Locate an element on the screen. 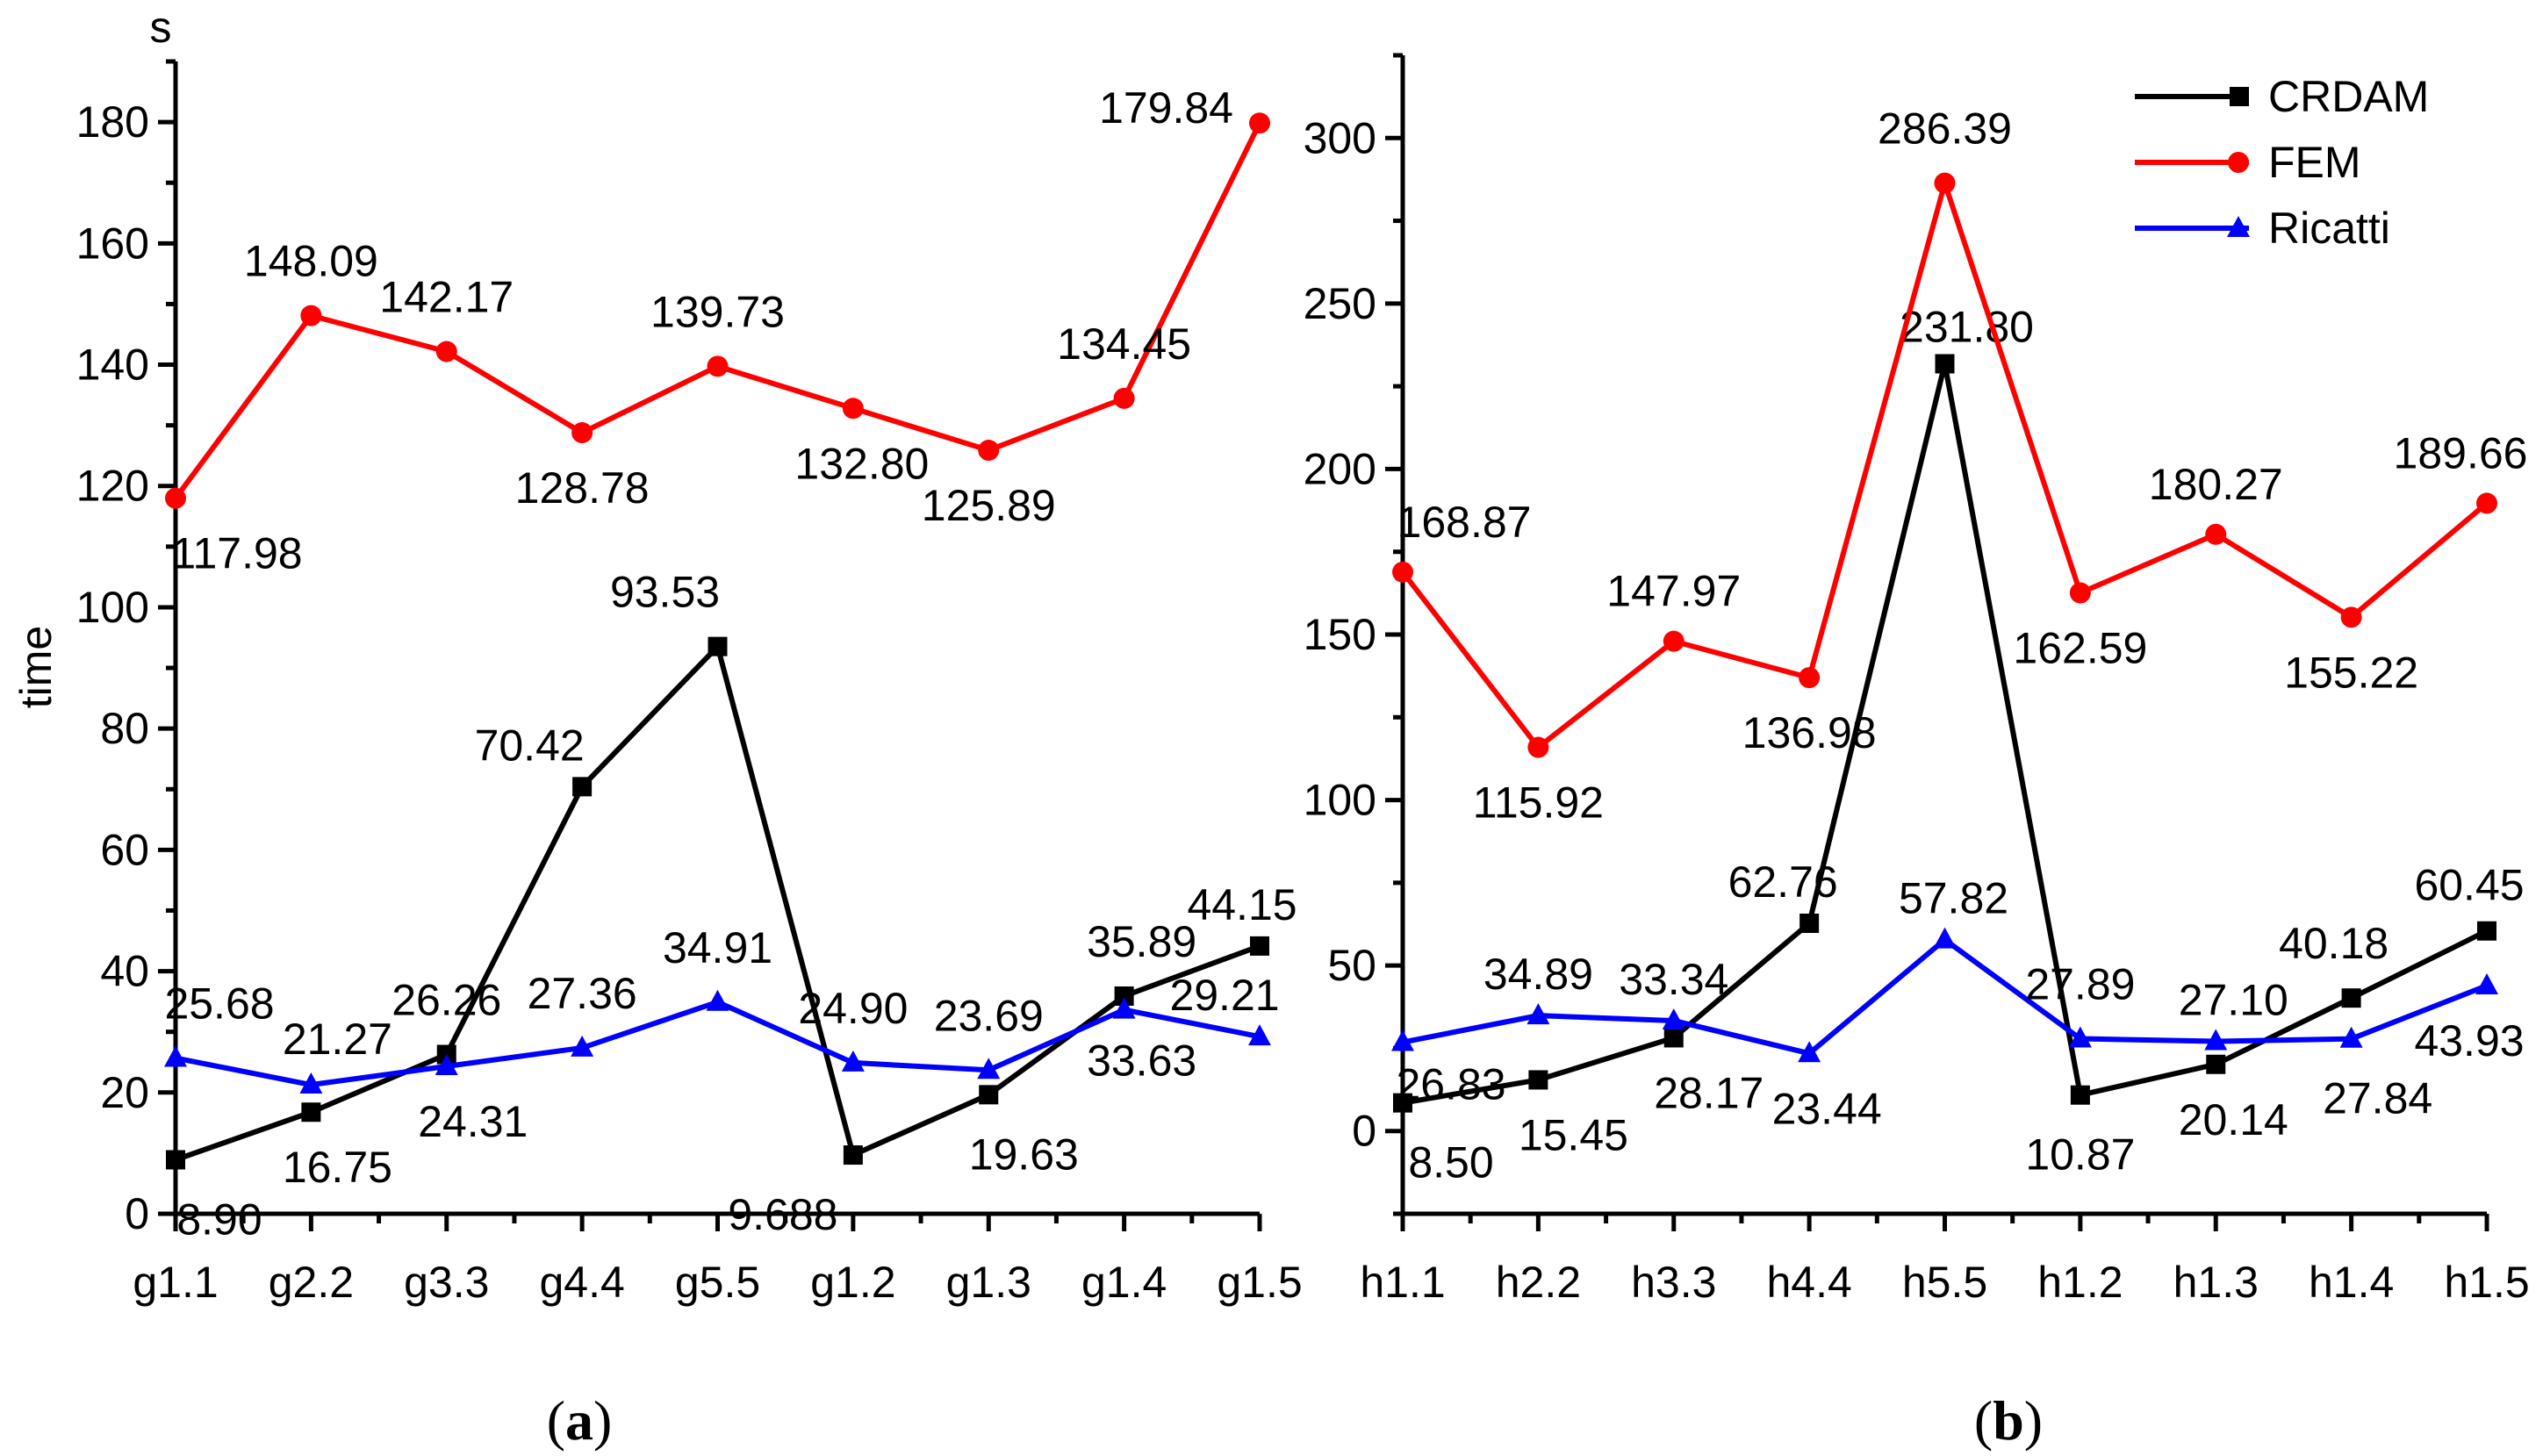  crdam-data-label: 20.14 is located at coordinates (2233, 1119).